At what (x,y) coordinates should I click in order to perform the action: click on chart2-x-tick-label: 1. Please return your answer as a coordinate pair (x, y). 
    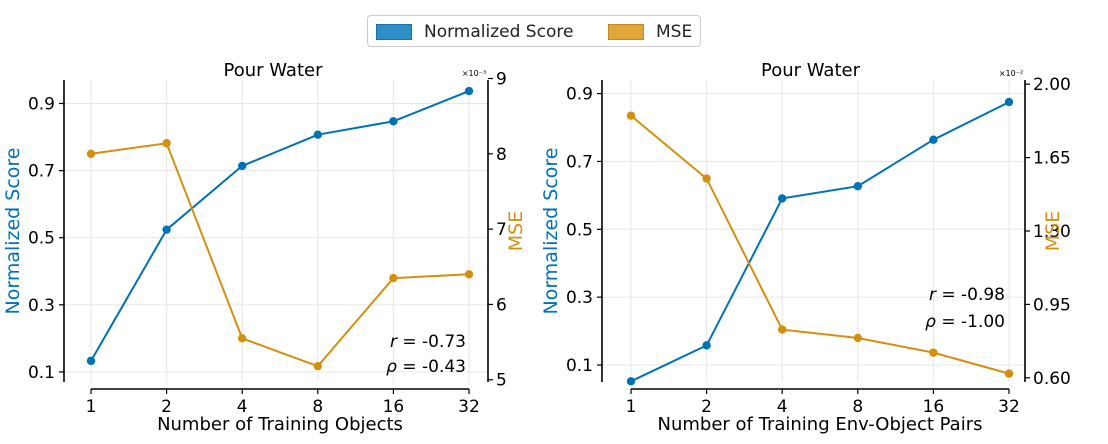
    Looking at the image, I should click on (631, 407).